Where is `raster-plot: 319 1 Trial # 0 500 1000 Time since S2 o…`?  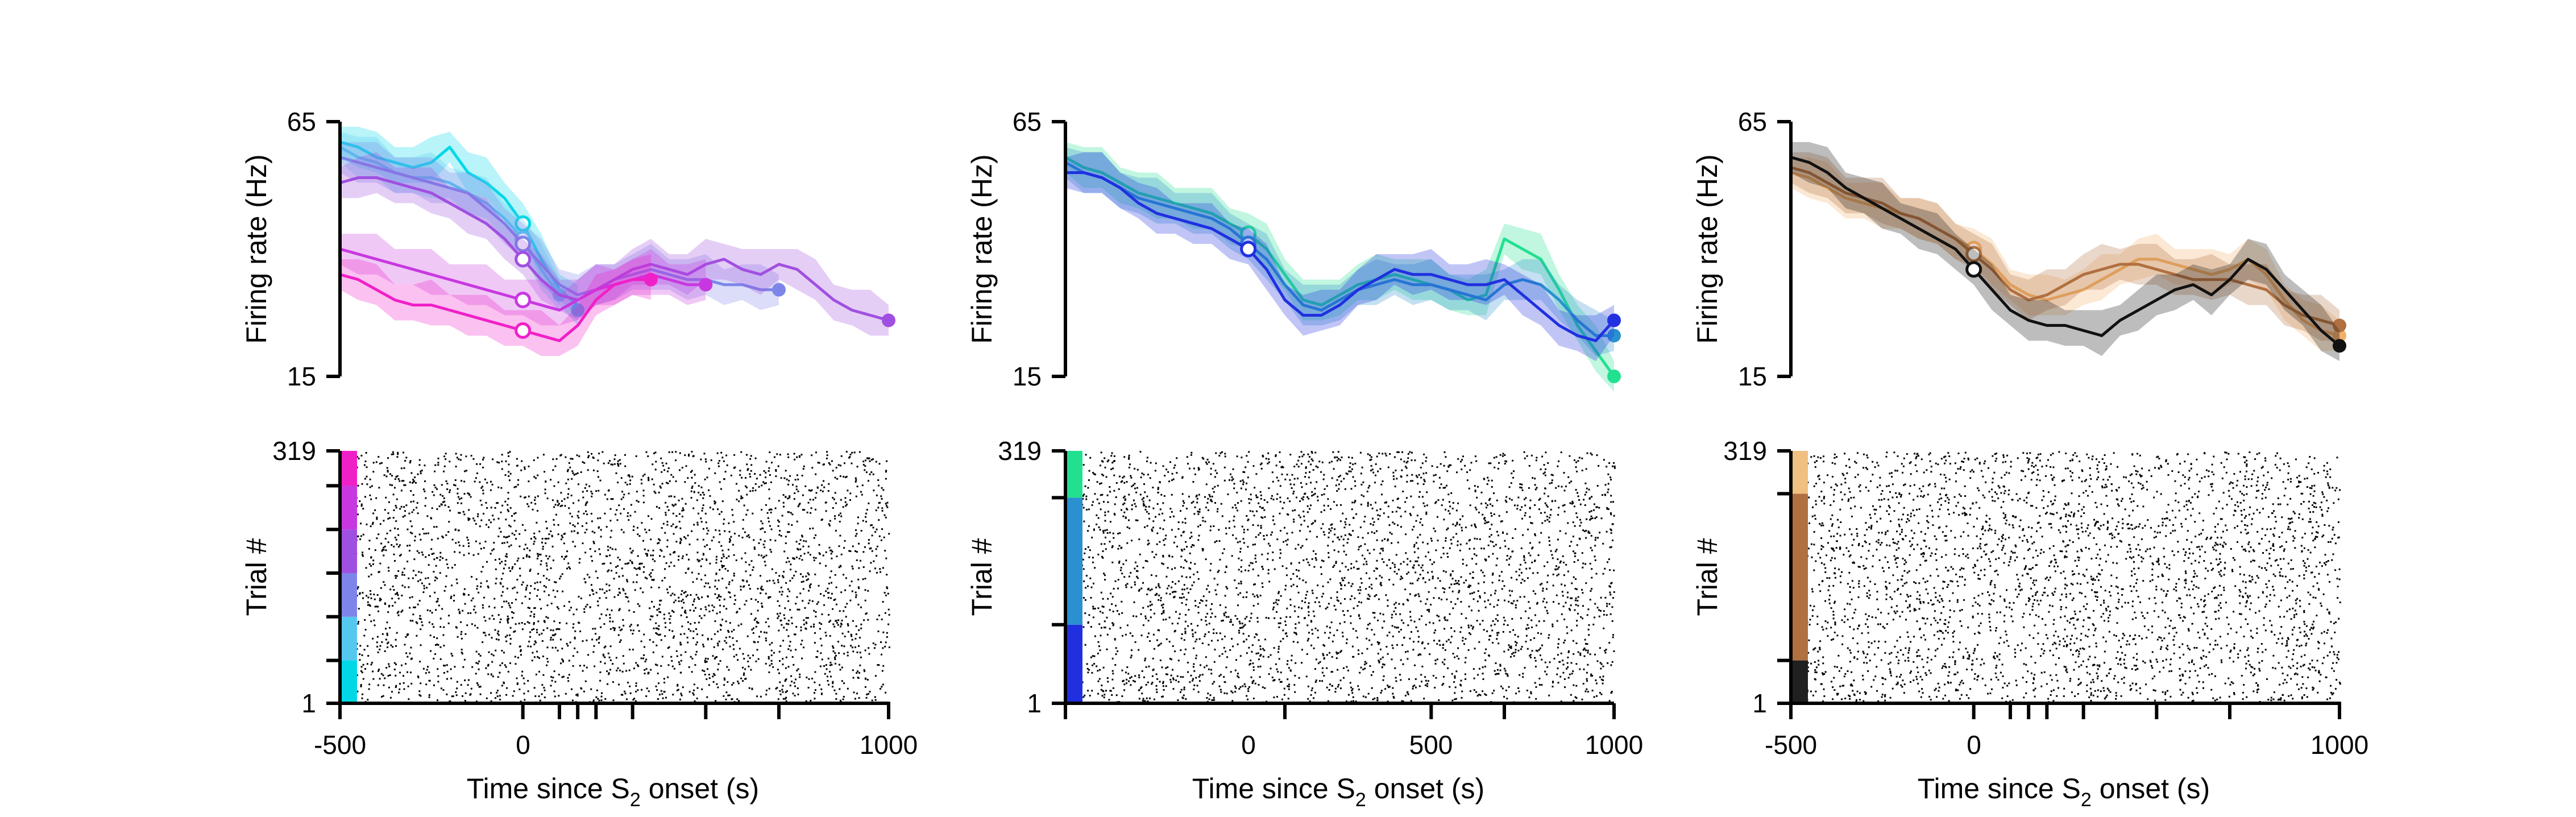 raster-plot: 319 1 Trial # 0 500 1000 Time since S2 o… is located at coordinates (1305, 623).